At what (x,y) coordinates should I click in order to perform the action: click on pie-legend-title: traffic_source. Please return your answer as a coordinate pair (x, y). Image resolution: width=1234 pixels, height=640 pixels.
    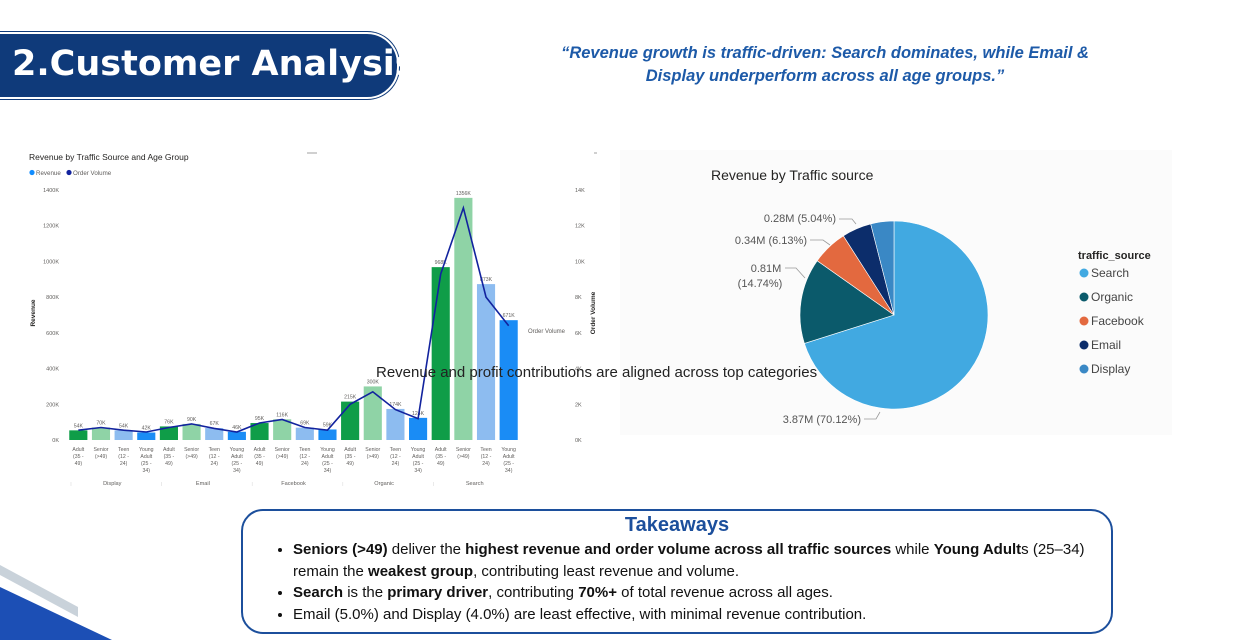
    Looking at the image, I should click on (1114, 256).